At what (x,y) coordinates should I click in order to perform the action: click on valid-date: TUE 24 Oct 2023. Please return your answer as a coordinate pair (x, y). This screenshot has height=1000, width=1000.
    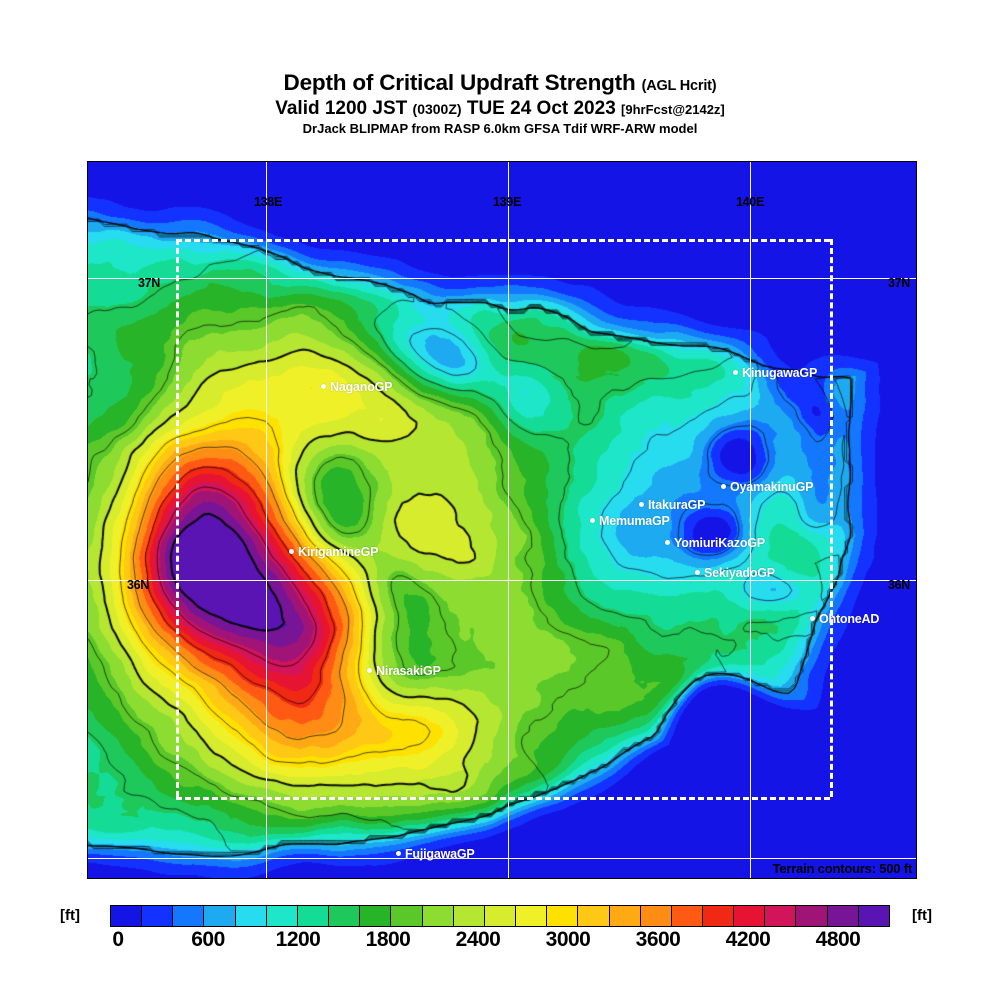
    Looking at the image, I should click on (541, 108).